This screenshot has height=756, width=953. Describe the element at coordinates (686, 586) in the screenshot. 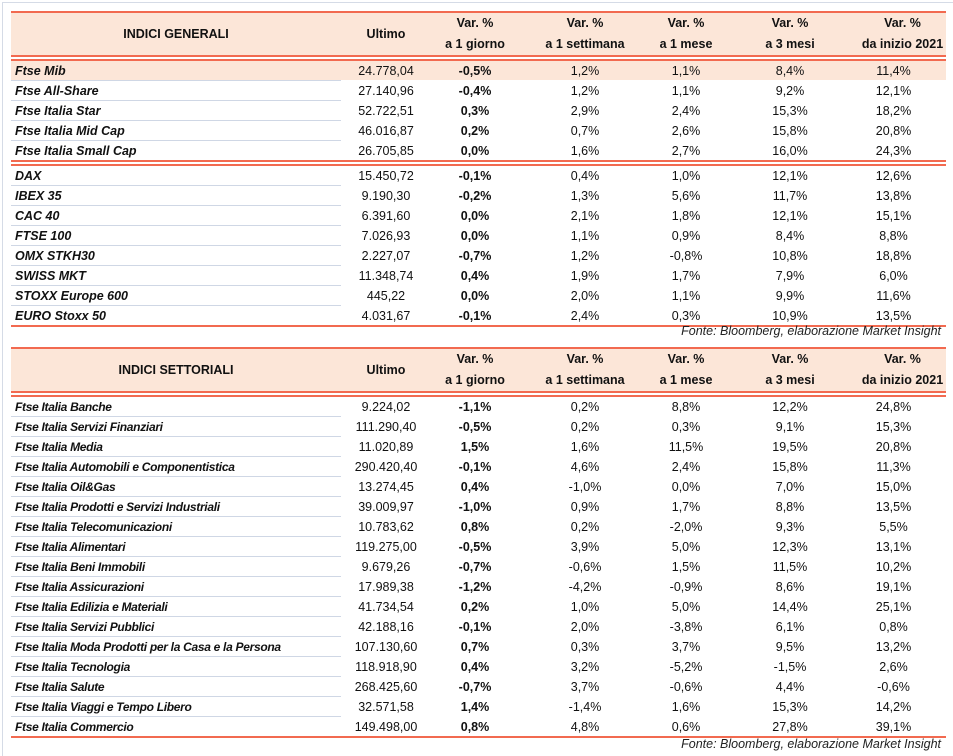

I see `change-1m: -0,9%` at that location.